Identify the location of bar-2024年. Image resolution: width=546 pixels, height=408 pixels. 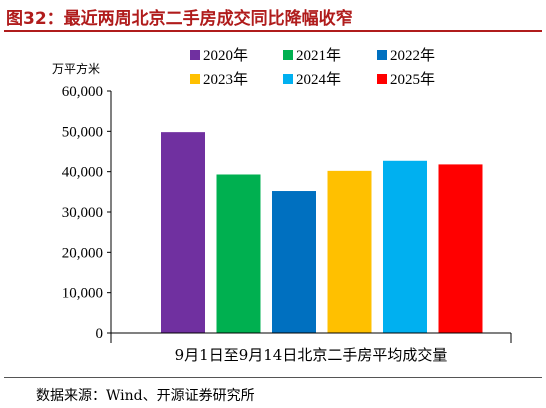
(405, 246).